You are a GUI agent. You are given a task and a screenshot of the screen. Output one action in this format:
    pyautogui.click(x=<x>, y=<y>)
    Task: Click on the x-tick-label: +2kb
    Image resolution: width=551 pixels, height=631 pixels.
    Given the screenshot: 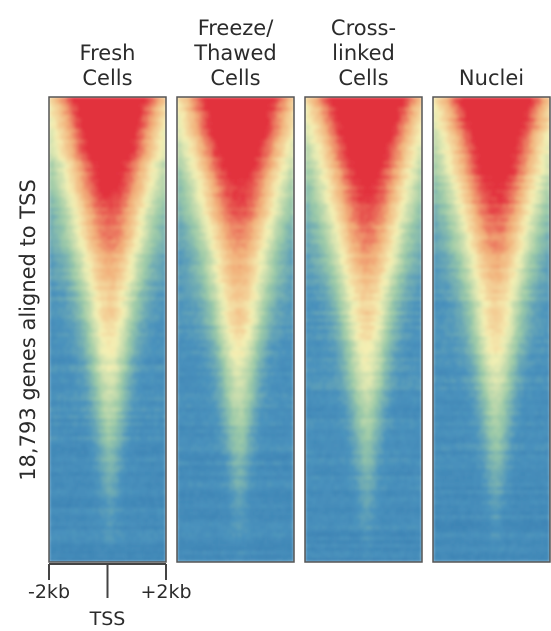 What is the action you would take?
    pyautogui.click(x=165, y=592)
    